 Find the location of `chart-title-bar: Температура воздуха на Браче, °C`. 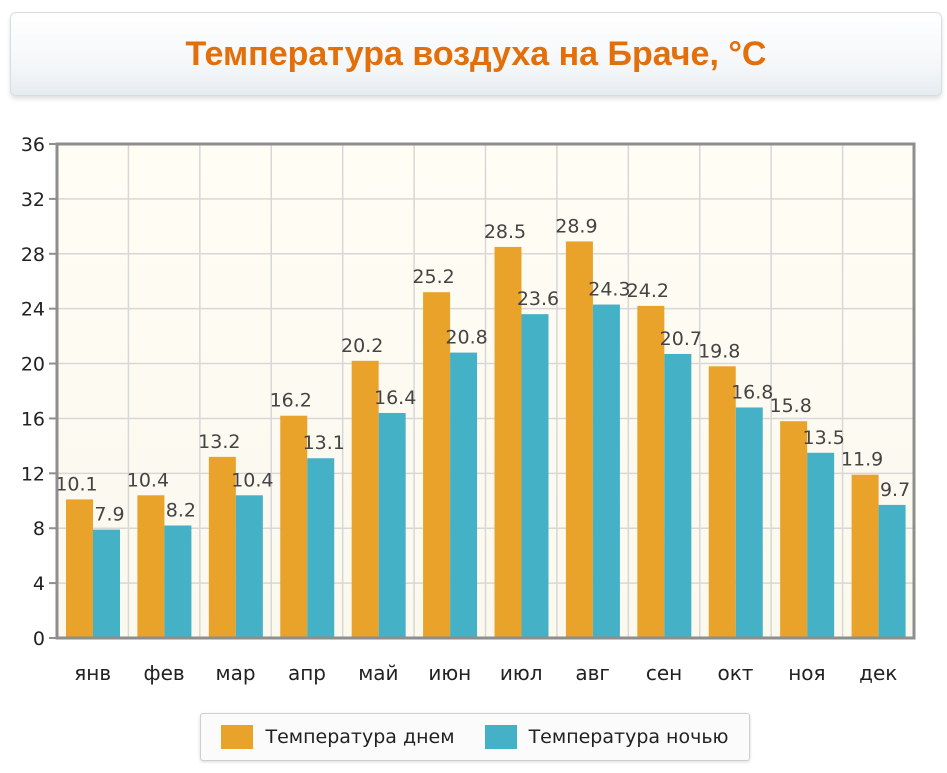

chart-title-bar: Температура воздуха на Браче, °C is located at coordinates (476, 54).